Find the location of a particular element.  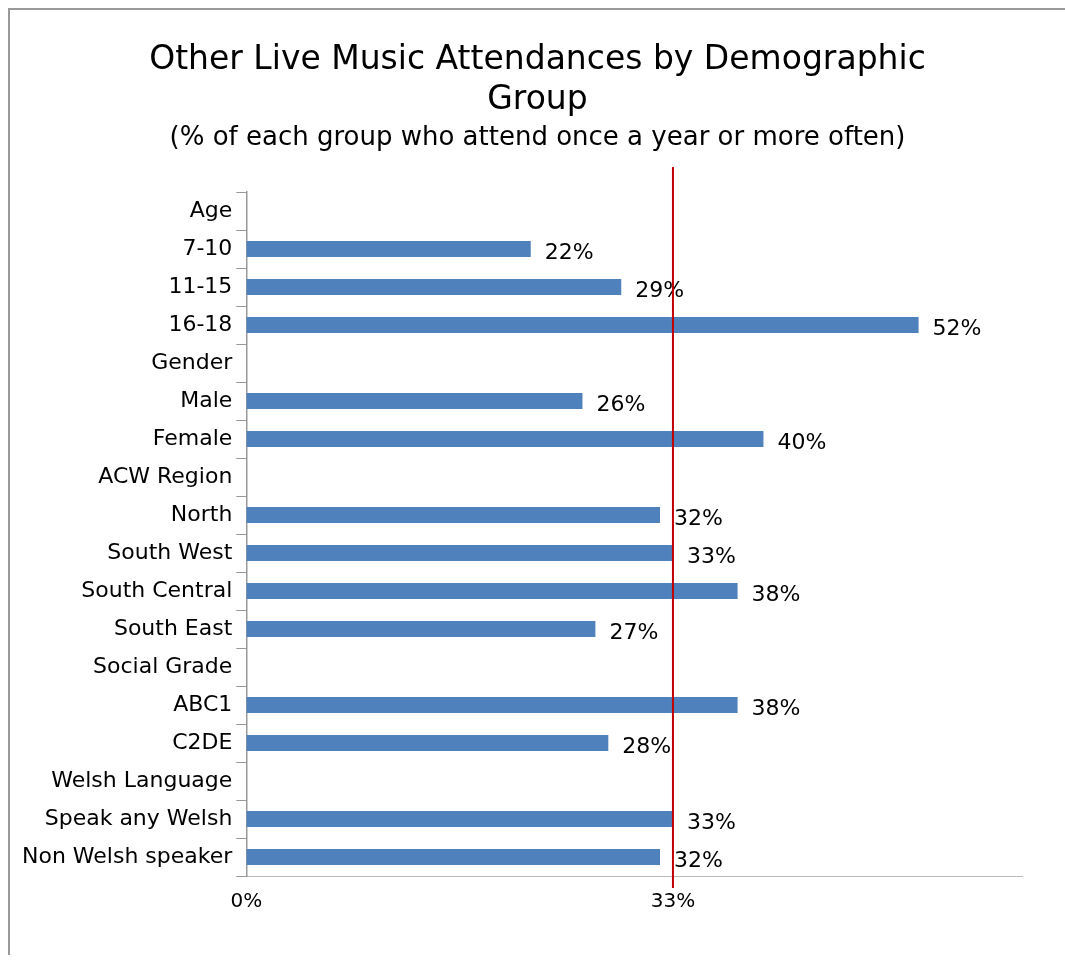

y-tick-label: Speak any Welsh is located at coordinates (138, 817).